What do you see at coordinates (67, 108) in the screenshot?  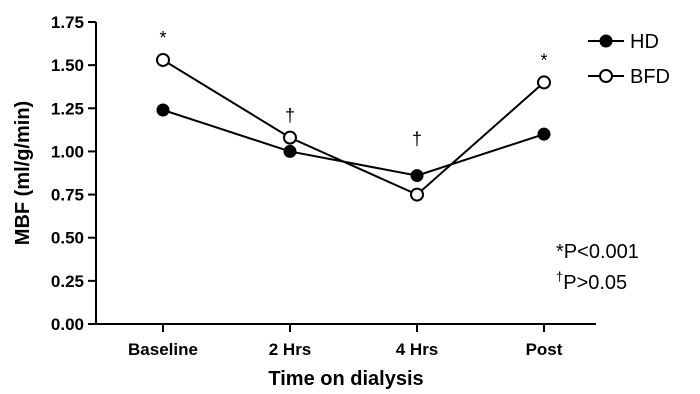 I see `y-tick-label: 1.25` at bounding box center [67, 108].